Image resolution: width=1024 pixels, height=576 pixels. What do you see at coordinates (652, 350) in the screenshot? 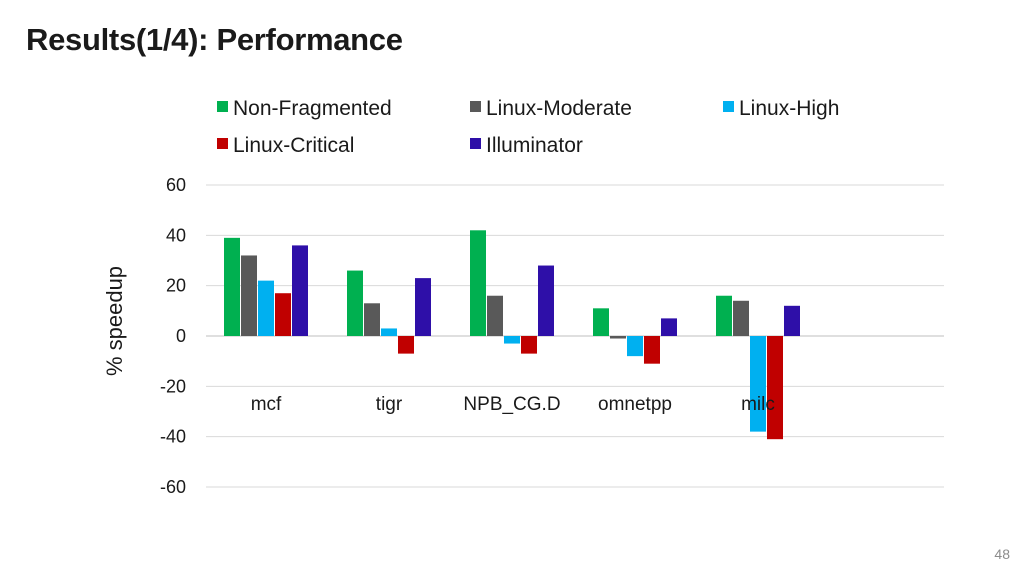
I see `bar-linux-critical-omnetpp` at bounding box center [652, 350].